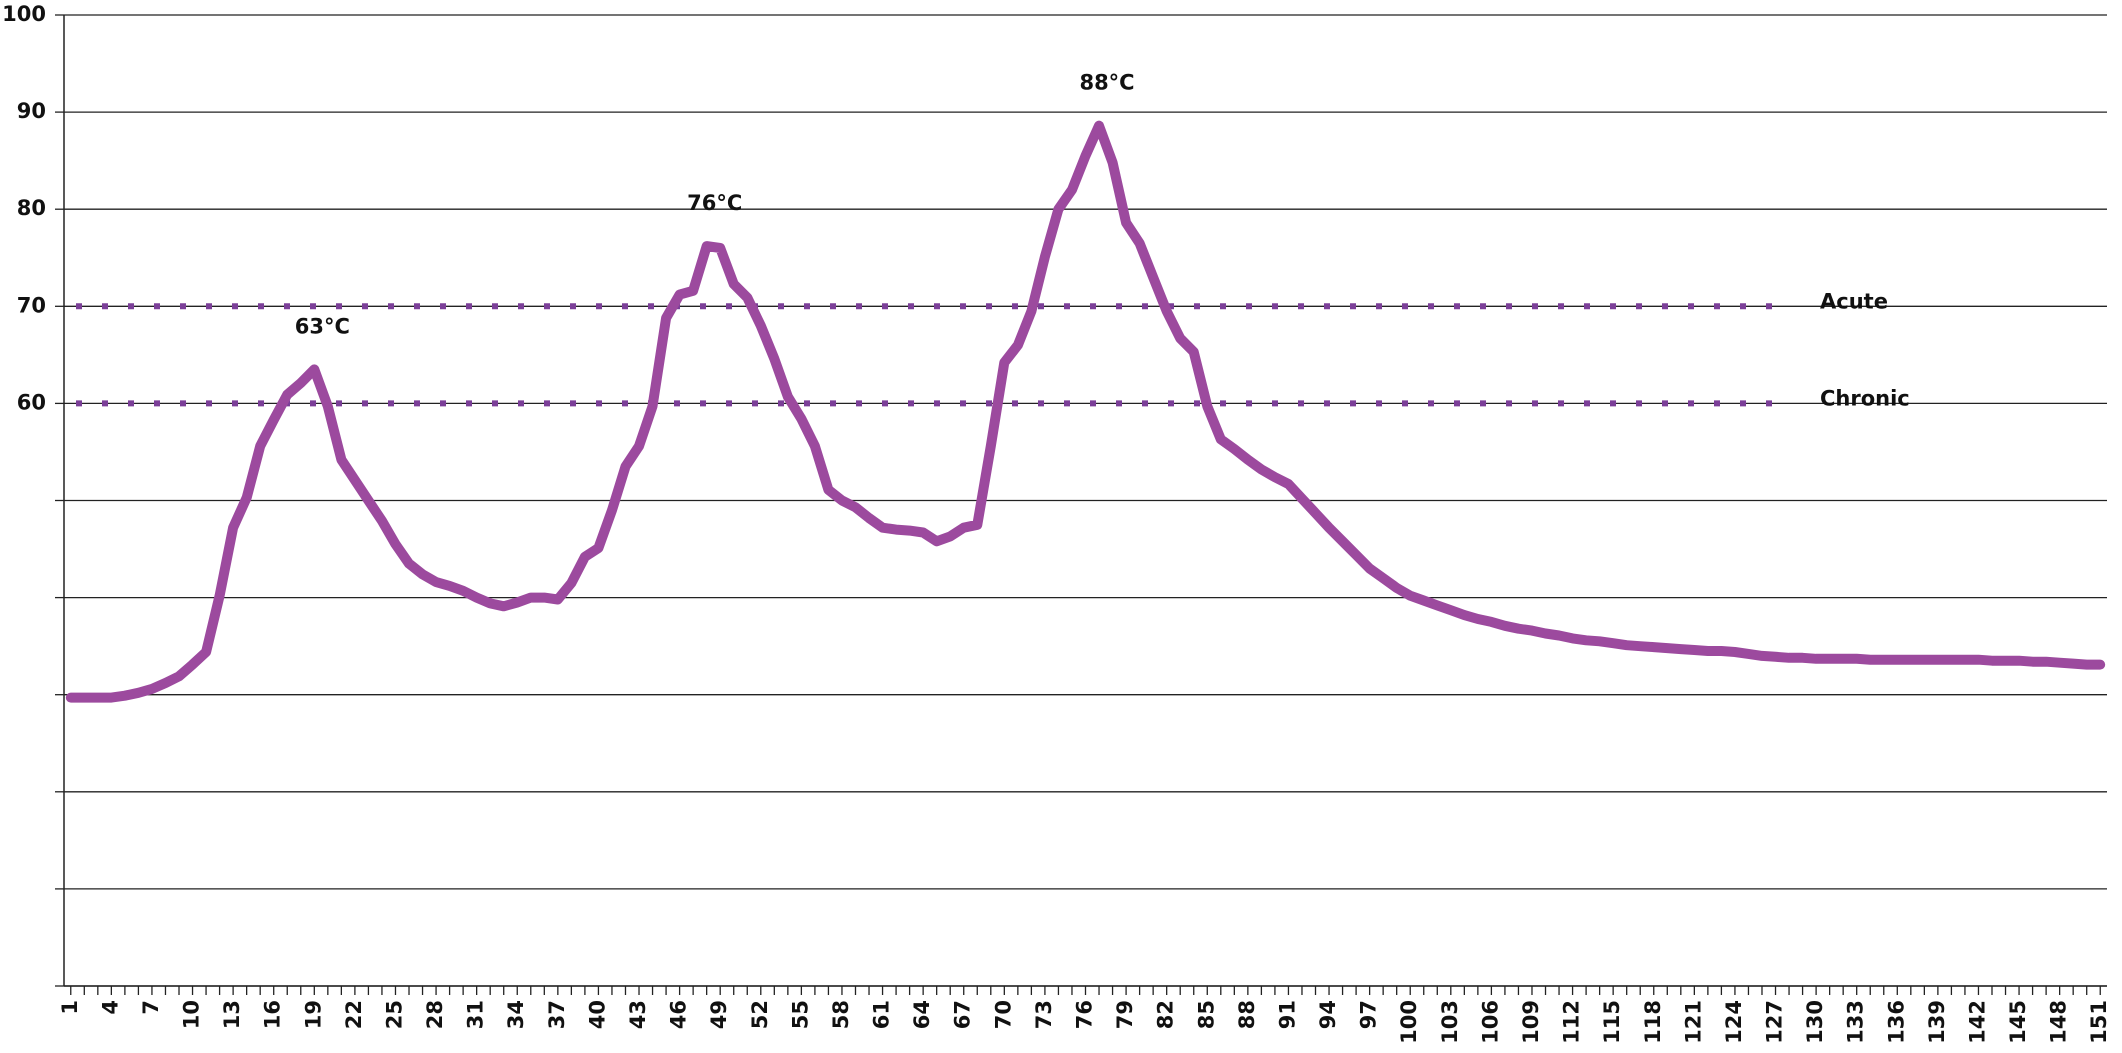  What do you see at coordinates (151, 1007) in the screenshot?
I see `x-tick-label: 7` at bounding box center [151, 1007].